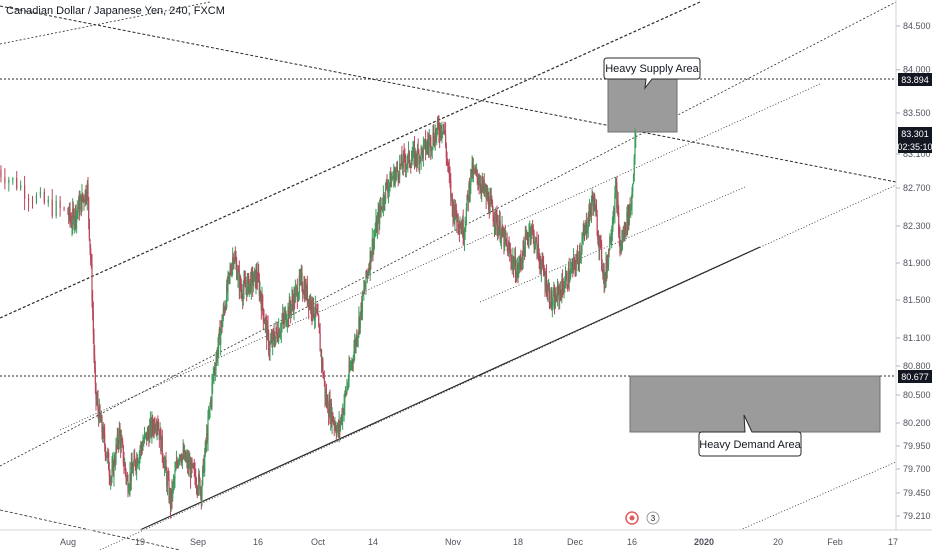 The height and width of the screenshot is (555, 932). Describe the element at coordinates (479, 542) in the screenshot. I see `time-axis: Aug 19 Sep 16 Oct 14 Nov 18 Dec 16 2020 20 Feb 17` at that location.